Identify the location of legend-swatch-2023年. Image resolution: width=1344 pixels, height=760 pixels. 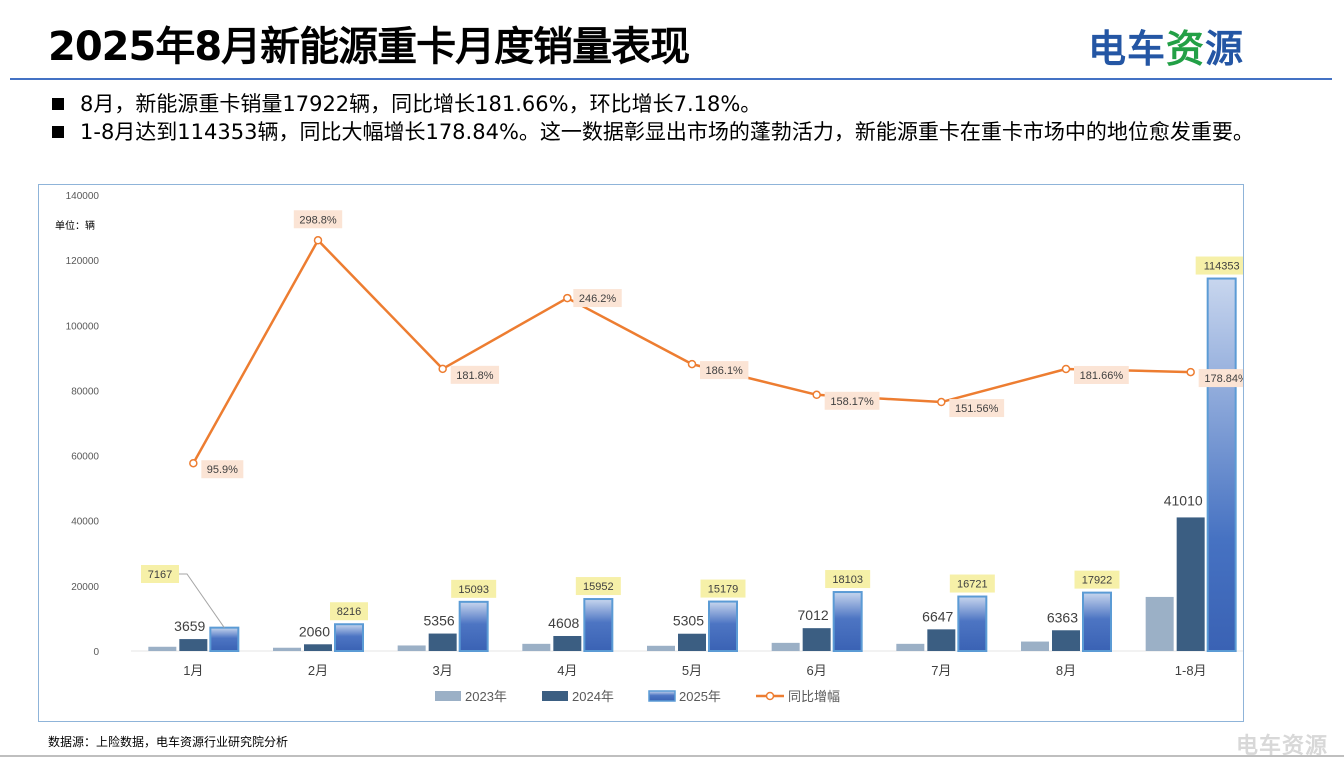
(448, 696).